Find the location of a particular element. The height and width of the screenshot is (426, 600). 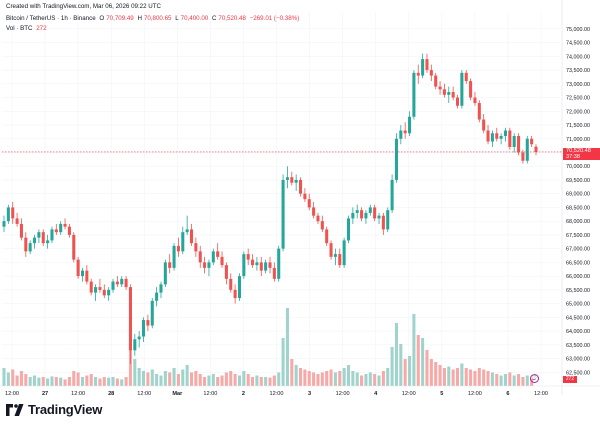

y-tick-label: 65,500.00 is located at coordinates (578, 291).